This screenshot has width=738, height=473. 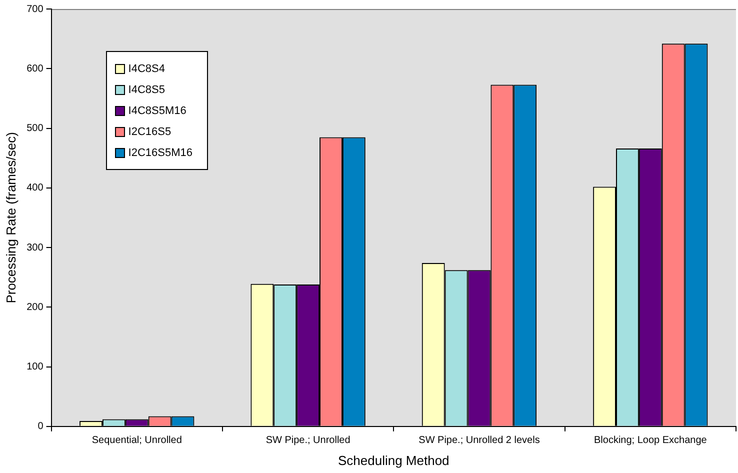 I want to click on y-tick-label: 100, so click(x=35, y=367).